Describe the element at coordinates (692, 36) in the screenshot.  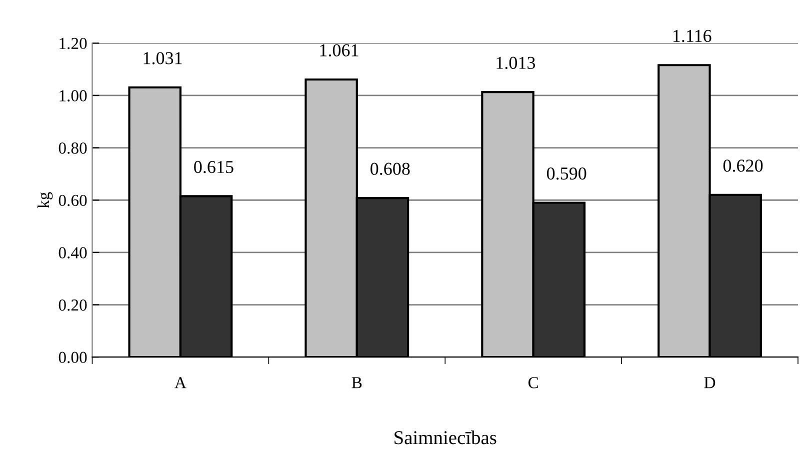
I see `data-label: 1.116` at that location.